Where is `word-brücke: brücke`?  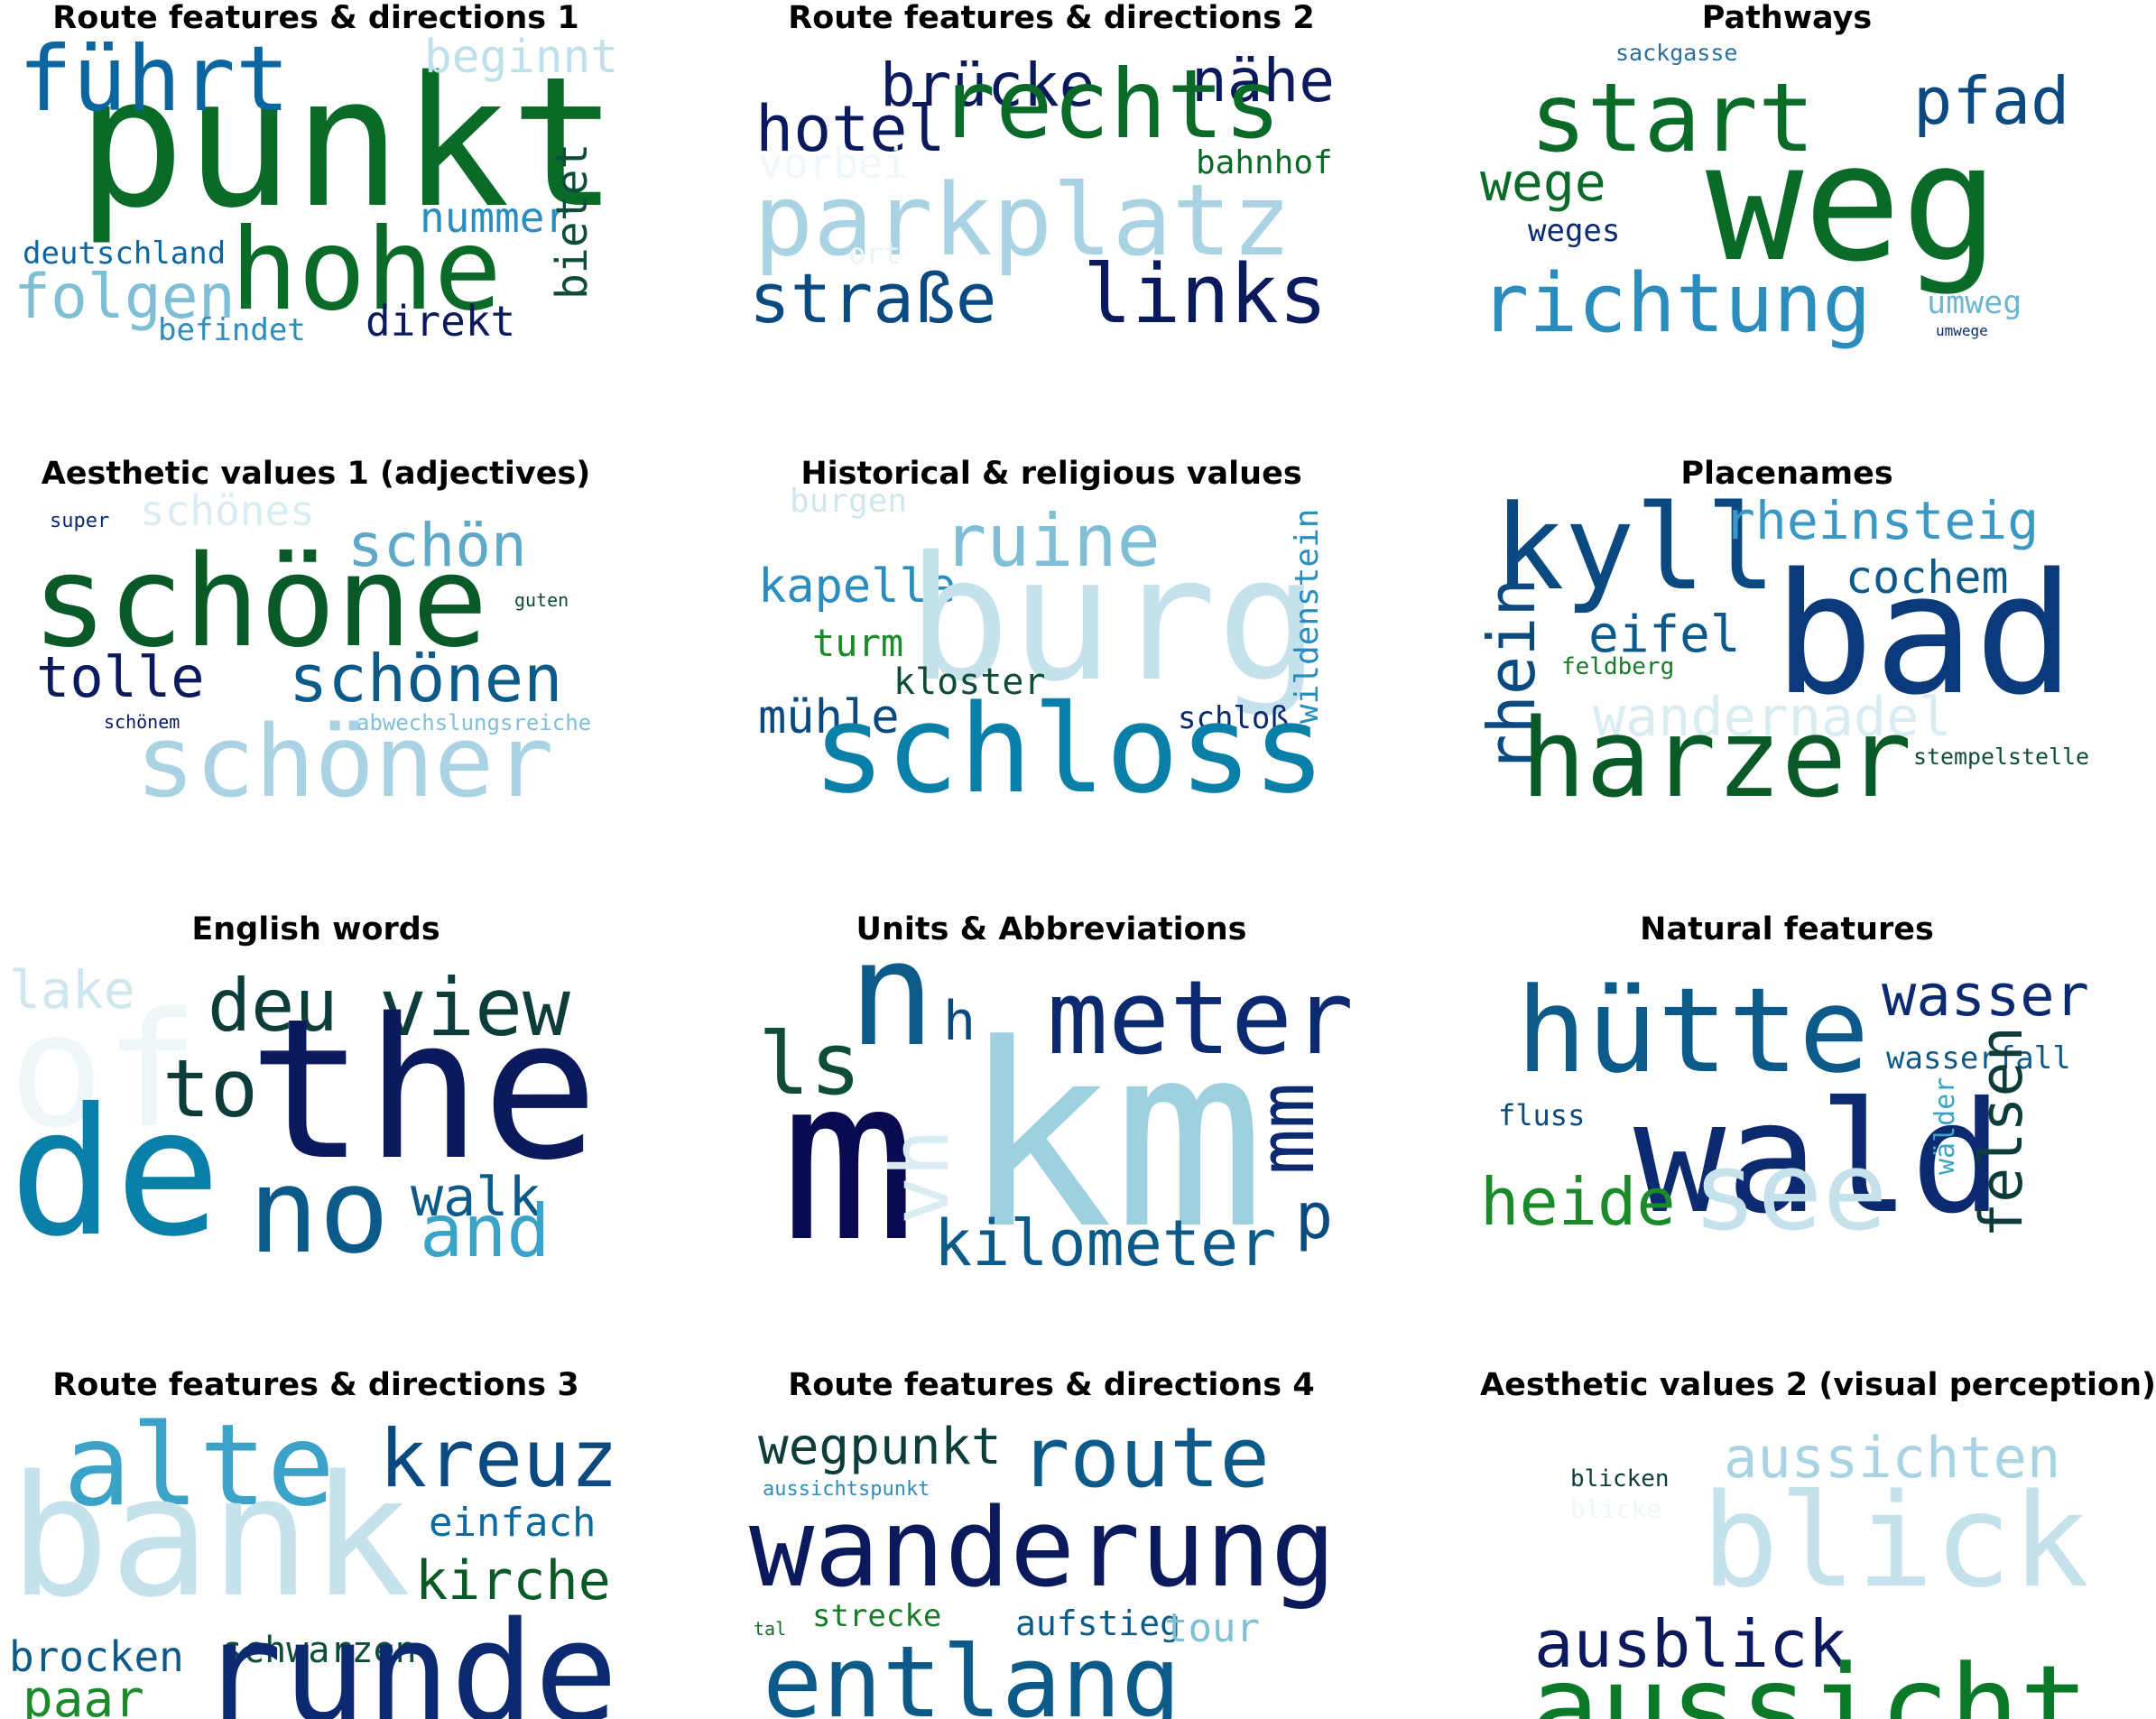 word-brücke: brücke is located at coordinates (987, 85).